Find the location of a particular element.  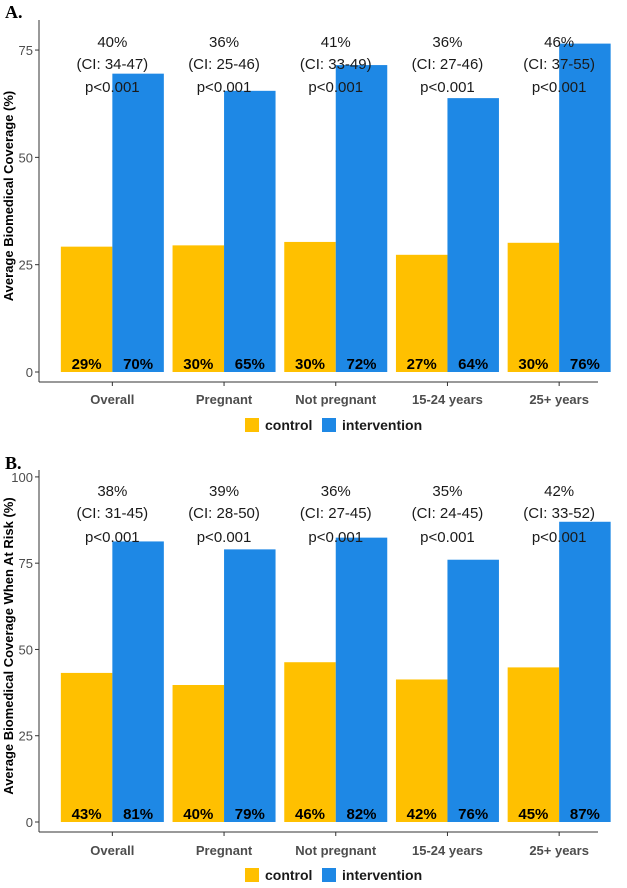

y-axis-title: Average Biomedical Coverage (%) is located at coordinates (8, 196).